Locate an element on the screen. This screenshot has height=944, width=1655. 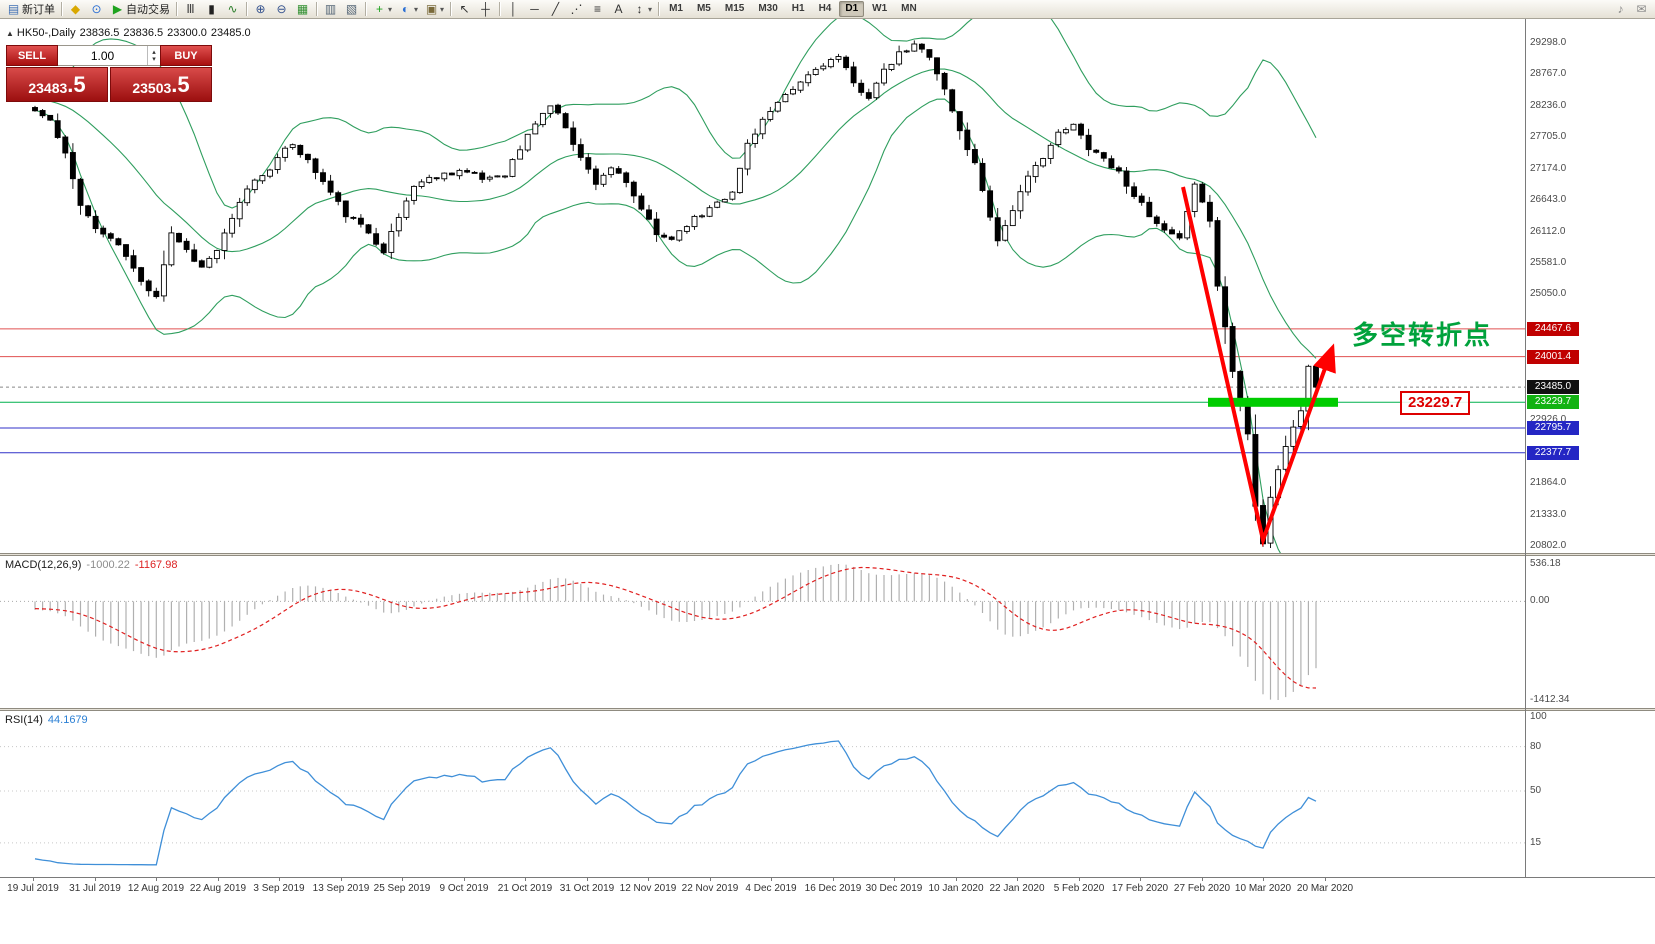
timeframe-button-d1: D1 is located at coordinates (852, 9).